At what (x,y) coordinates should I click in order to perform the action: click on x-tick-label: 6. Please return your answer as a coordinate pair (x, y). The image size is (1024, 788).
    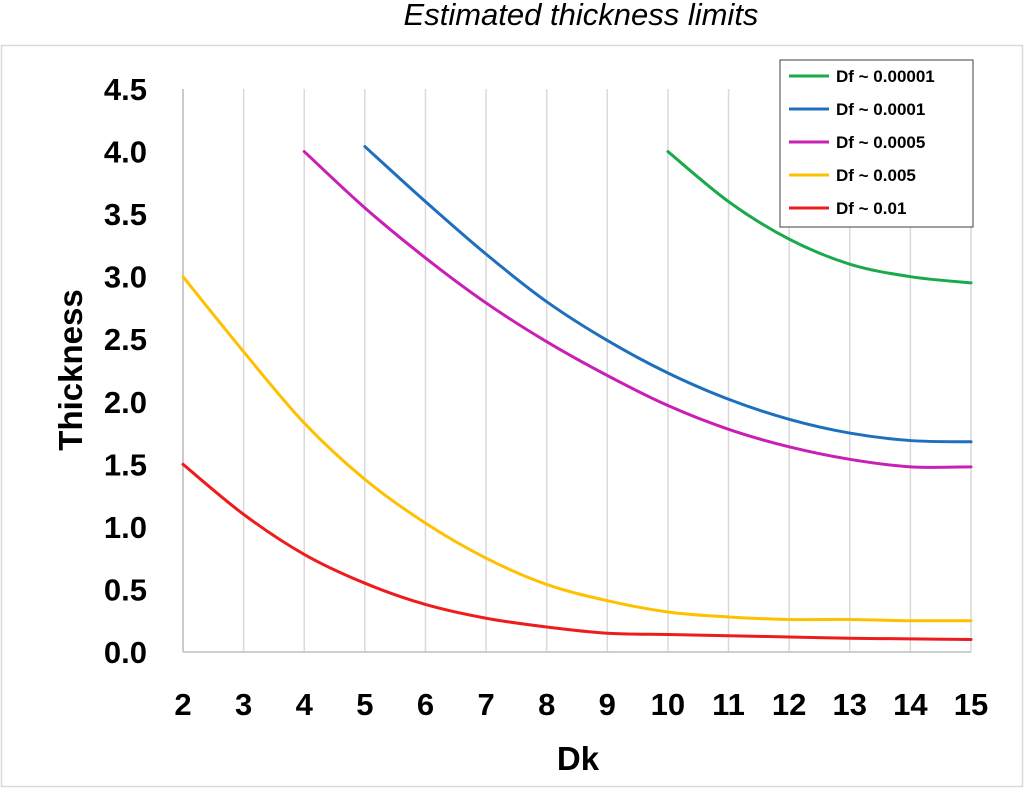
    Looking at the image, I should click on (425, 704).